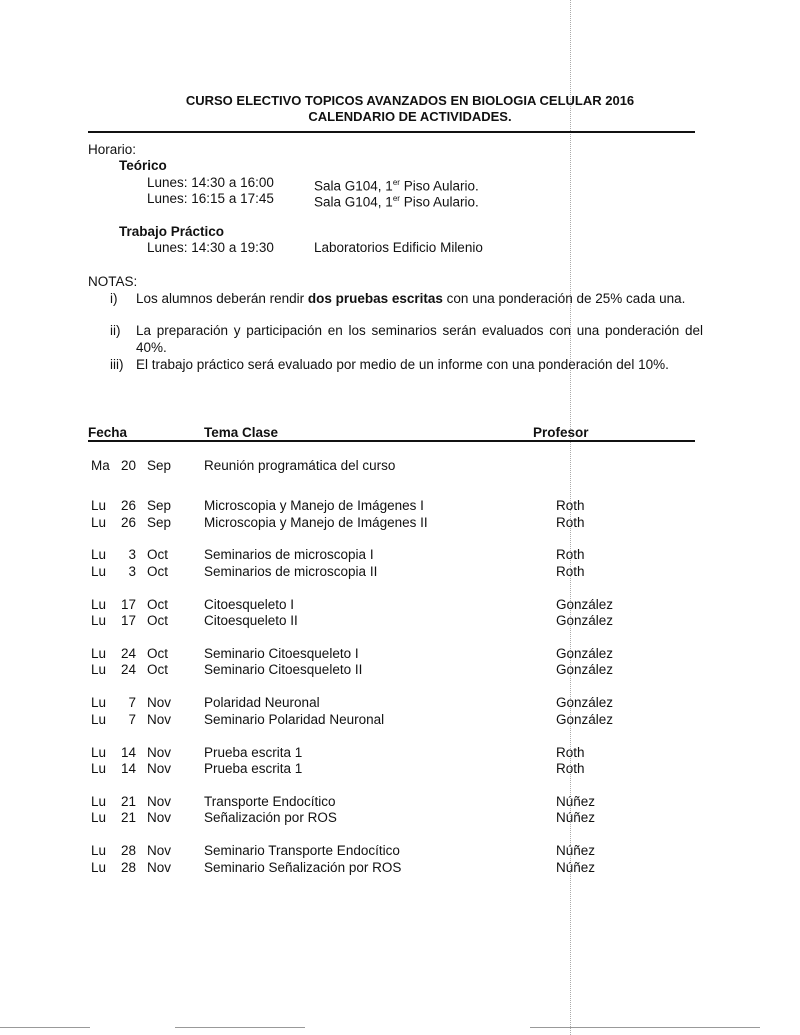  Describe the element at coordinates (112, 149) in the screenshot. I see `horario-label: Horario:` at that location.